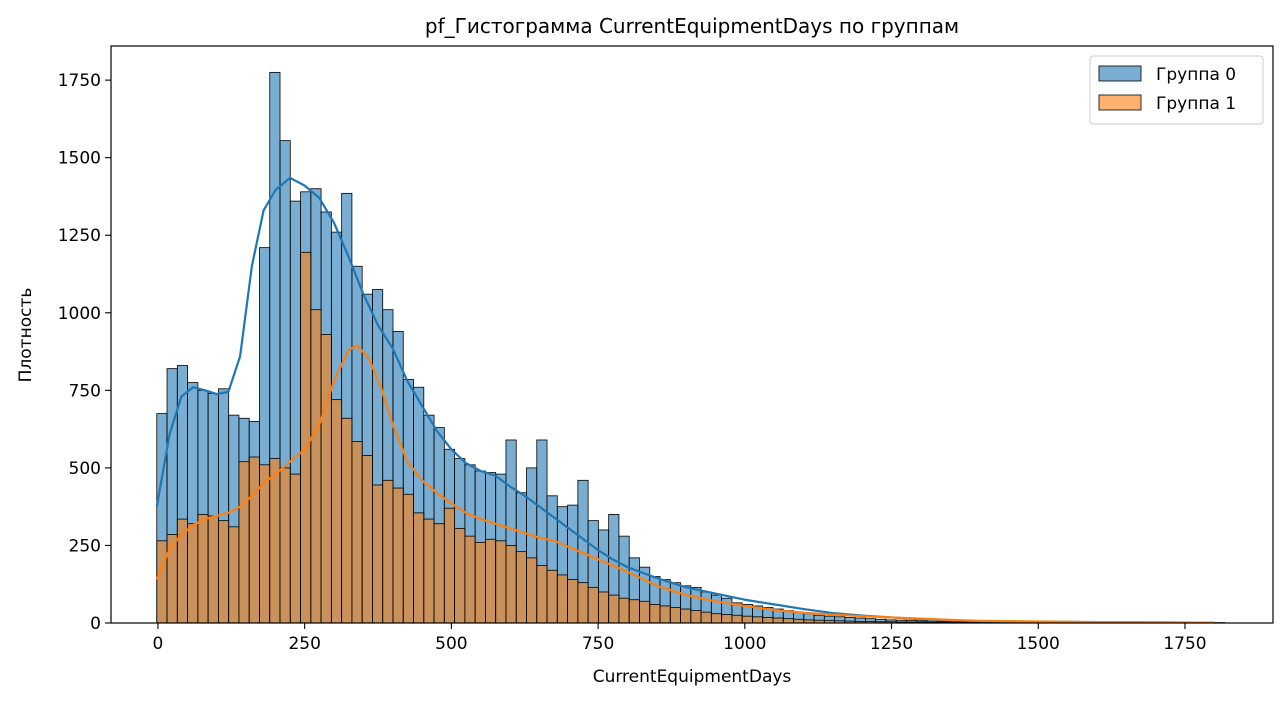  Describe the element at coordinates (1176, 90) in the screenshot. I see `legend: Группа 0 Группа 1` at that location.